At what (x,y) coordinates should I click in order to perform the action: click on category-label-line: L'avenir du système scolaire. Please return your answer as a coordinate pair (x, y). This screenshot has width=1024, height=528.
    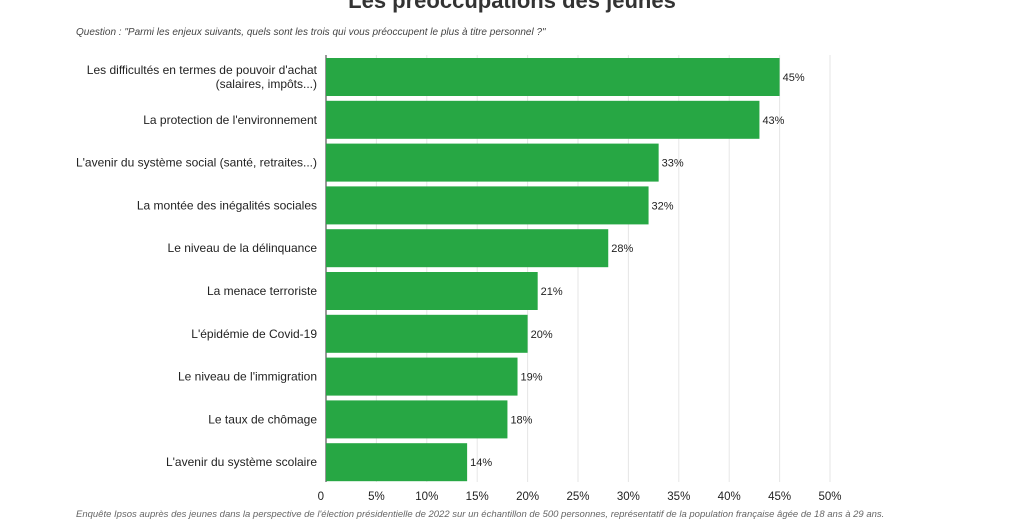
    Looking at the image, I should click on (241, 462).